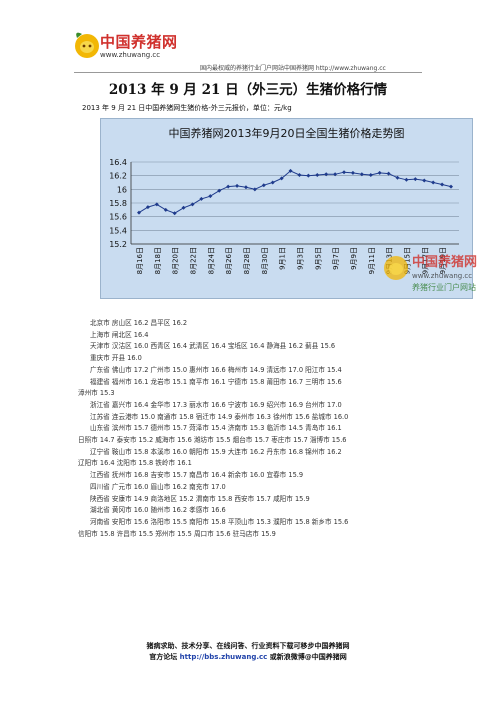 Image resolution: width=496 pixels, height=702 pixels. I want to click on x-tick-label: 9月5日, so click(318, 258).